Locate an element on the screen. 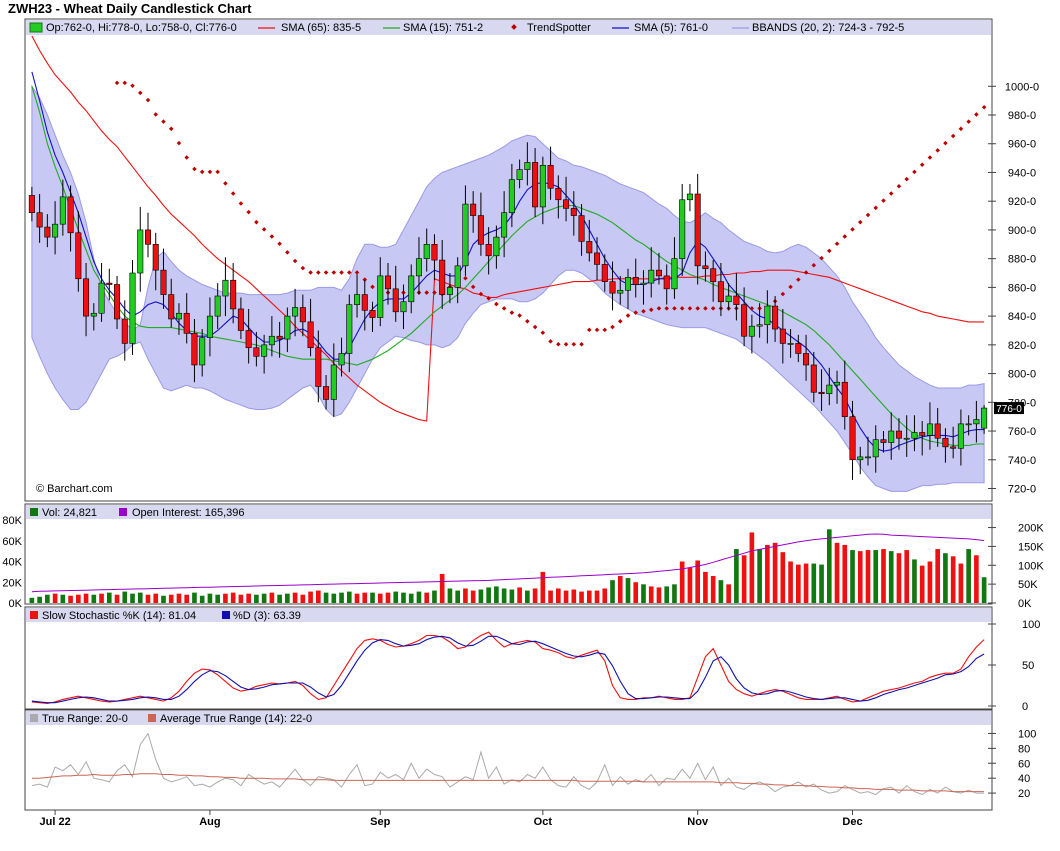 The width and height of the screenshot is (1060, 851). date-tick-label: Oct is located at coordinates (543, 822).